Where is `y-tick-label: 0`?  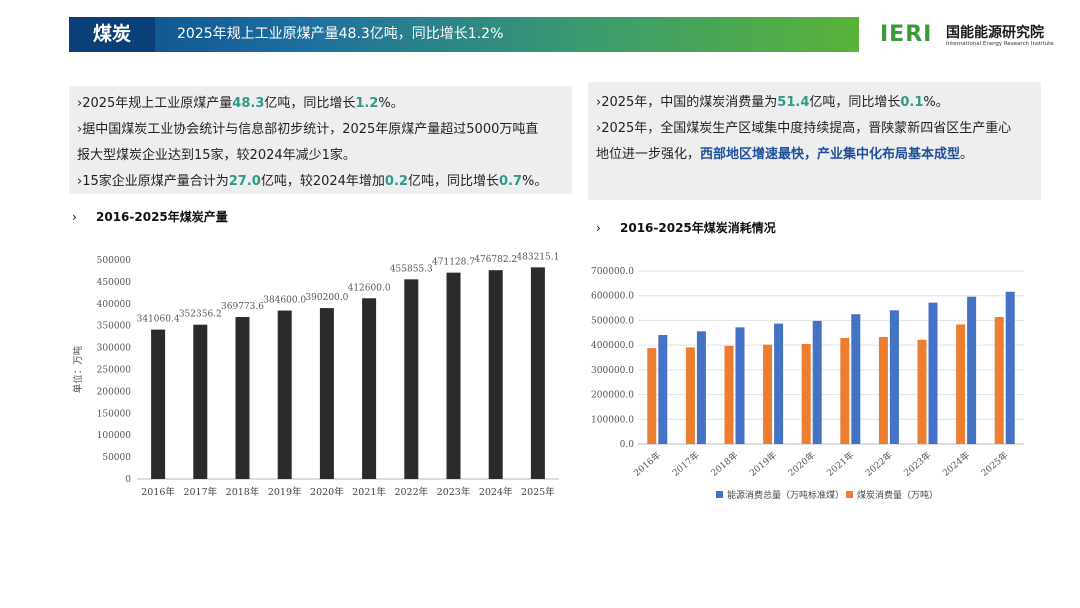 y-tick-label: 0 is located at coordinates (128, 480).